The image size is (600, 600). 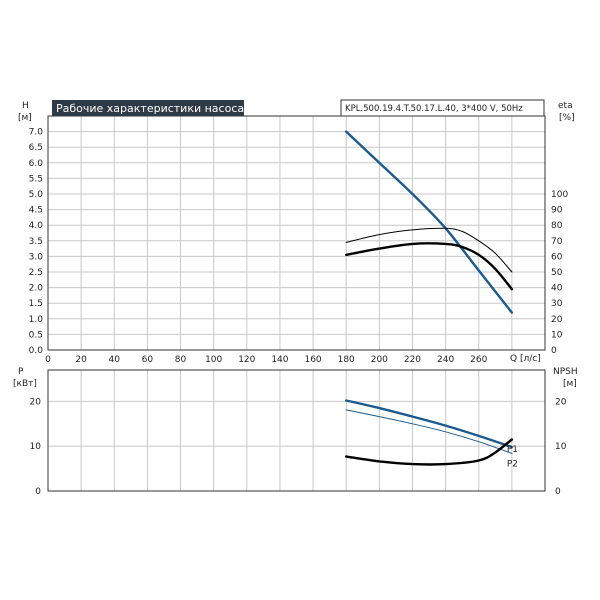 I want to click on y-tick-label: 2.0, so click(x=36, y=289).